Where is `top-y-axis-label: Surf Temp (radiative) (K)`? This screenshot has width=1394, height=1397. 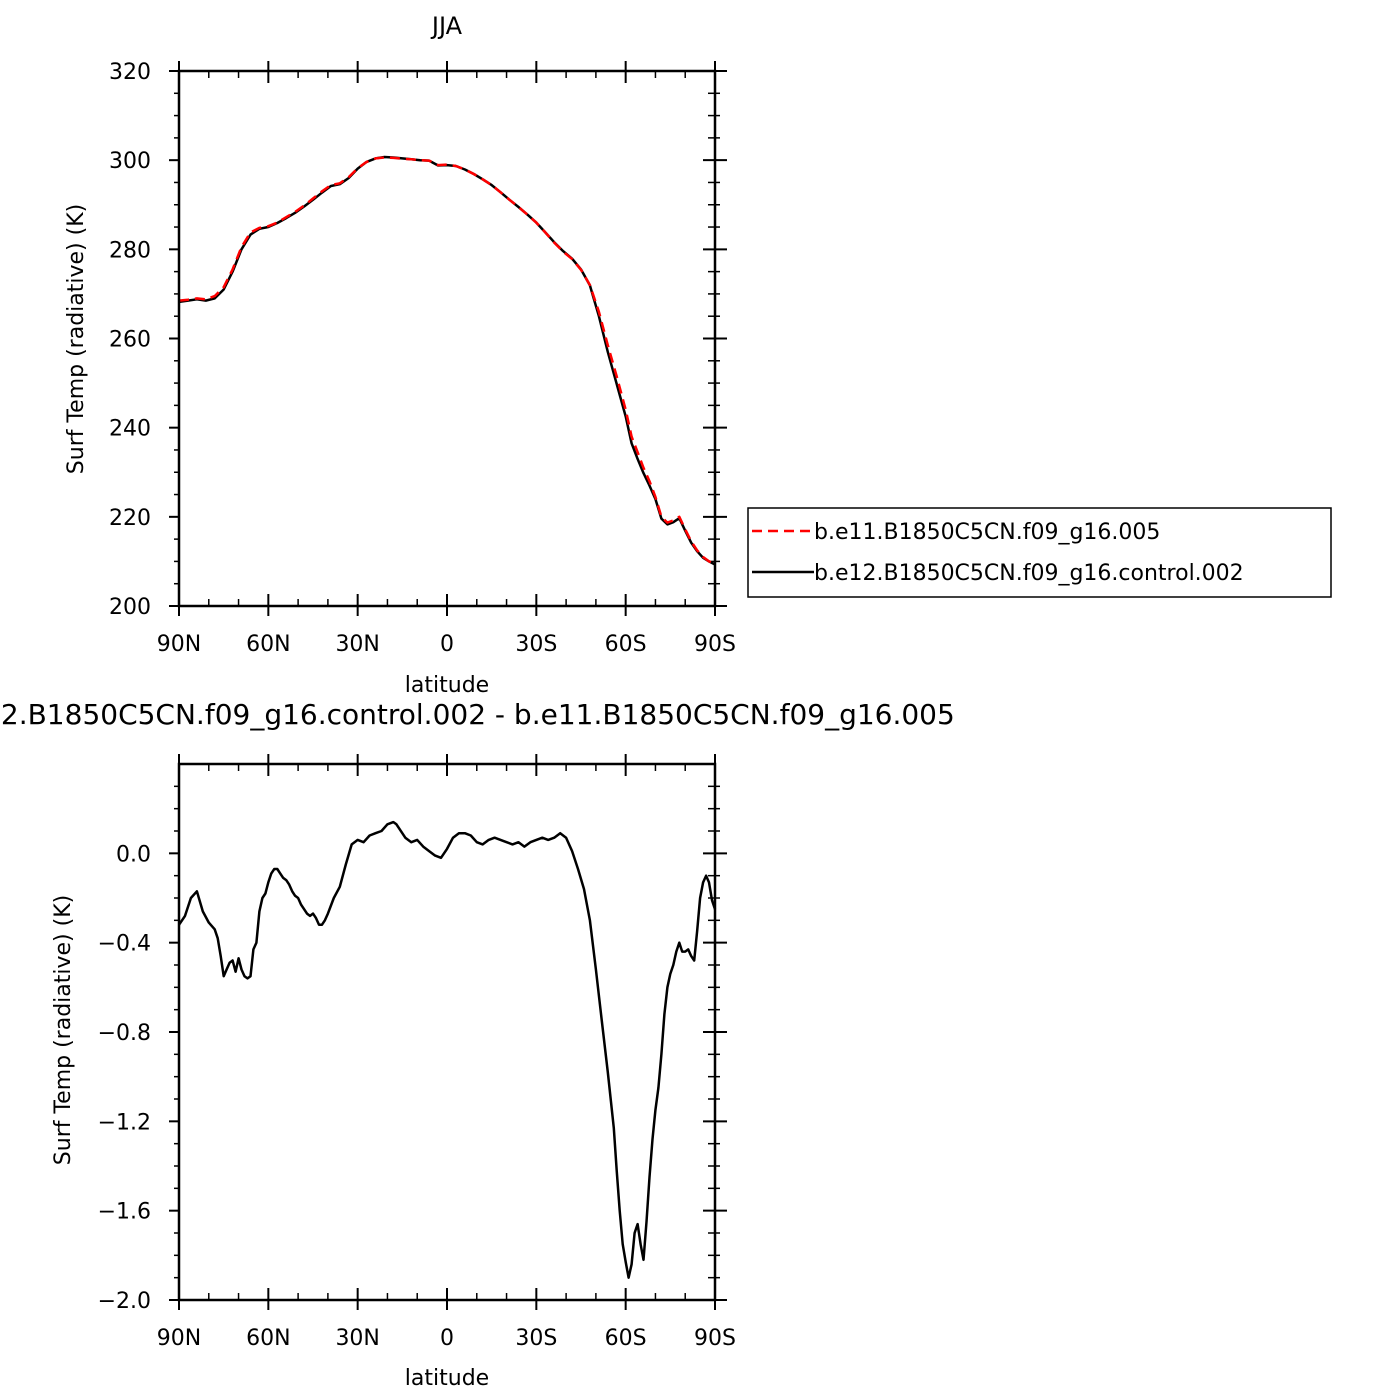 top-y-axis-label: Surf Temp (radiative) (K) is located at coordinates (76, 339).